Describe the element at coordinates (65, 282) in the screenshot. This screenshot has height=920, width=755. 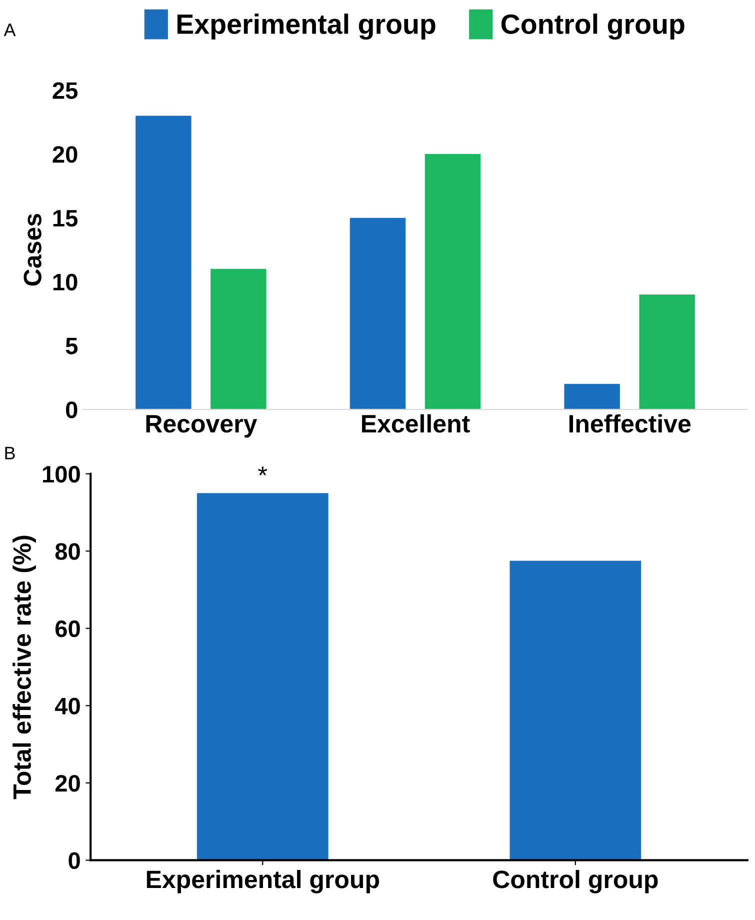
I see `y-tick-label: 10` at that location.